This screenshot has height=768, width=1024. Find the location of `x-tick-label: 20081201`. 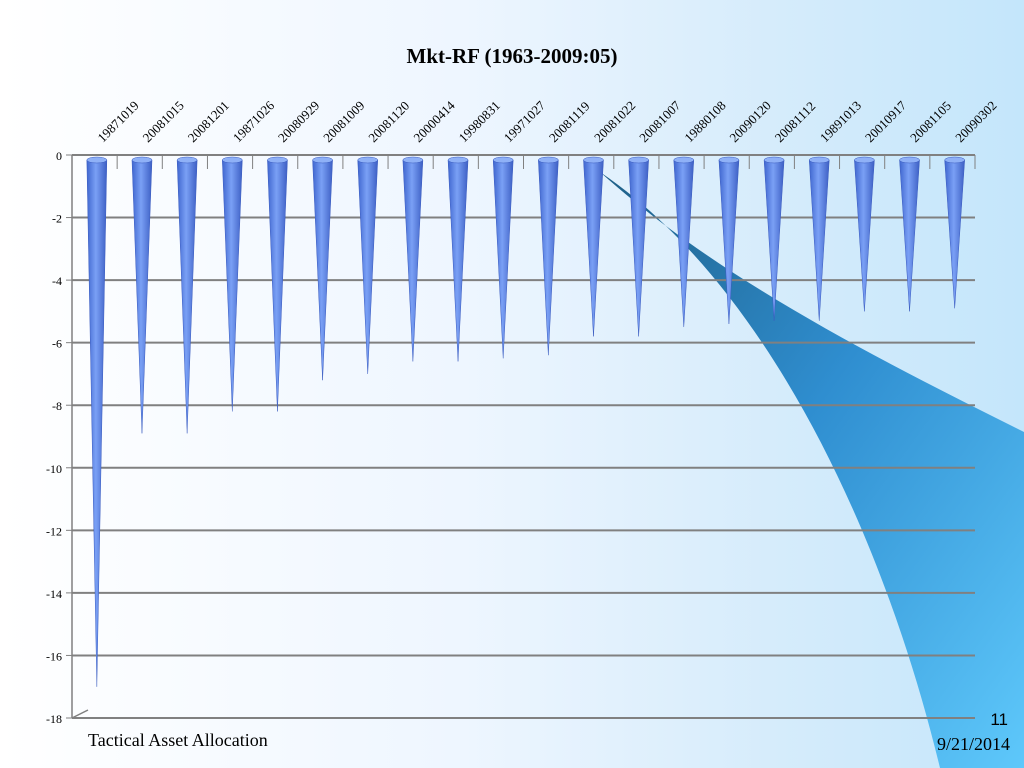

x-tick-label: 20081201 is located at coordinates (208, 121).